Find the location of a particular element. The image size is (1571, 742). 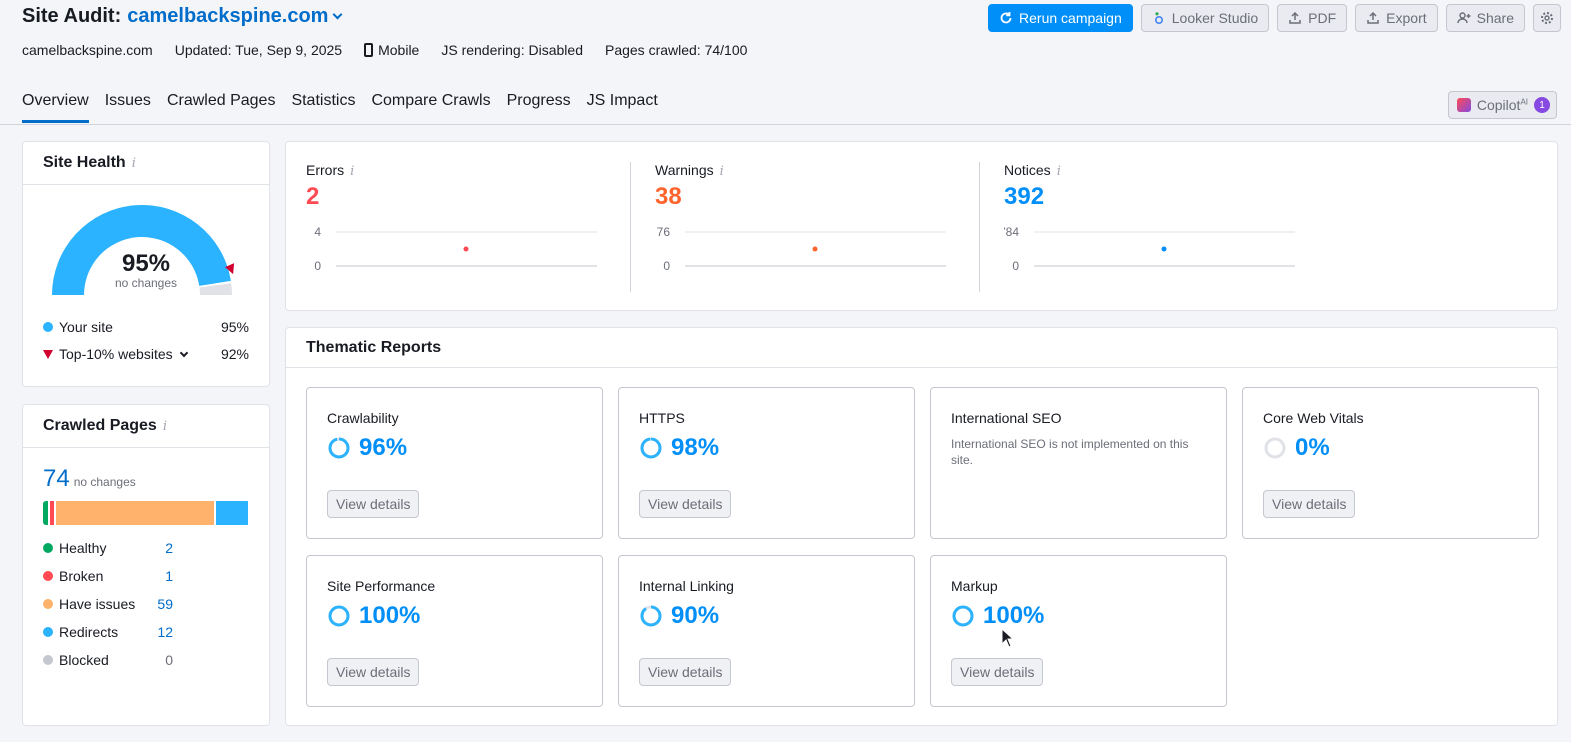

upload-icon is located at coordinates (1295, 17).